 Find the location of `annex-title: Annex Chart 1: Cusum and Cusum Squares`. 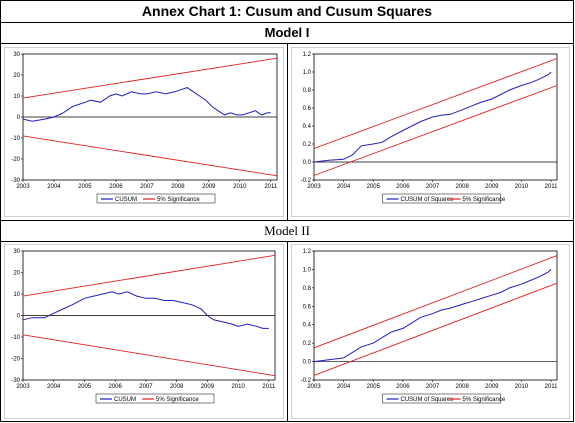

annex-title: Annex Chart 1: Cusum and Cusum Squares is located at coordinates (287, 11).